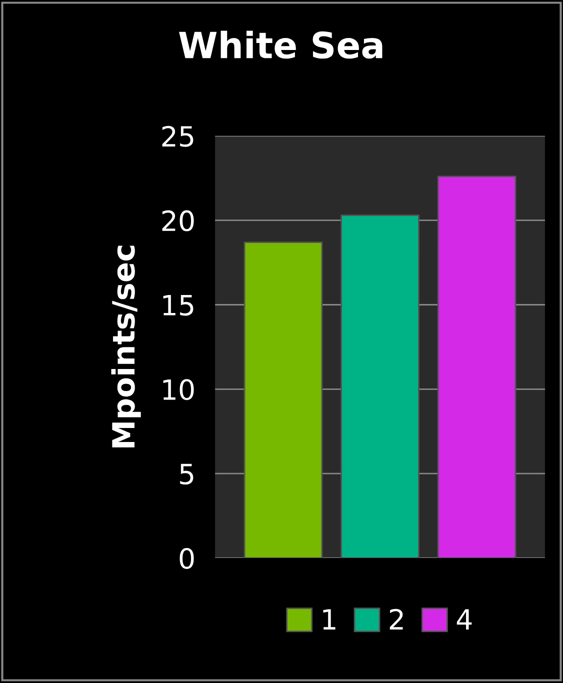 This screenshot has width=563, height=683. What do you see at coordinates (178, 221) in the screenshot?
I see `y-tick-label: 20` at bounding box center [178, 221].